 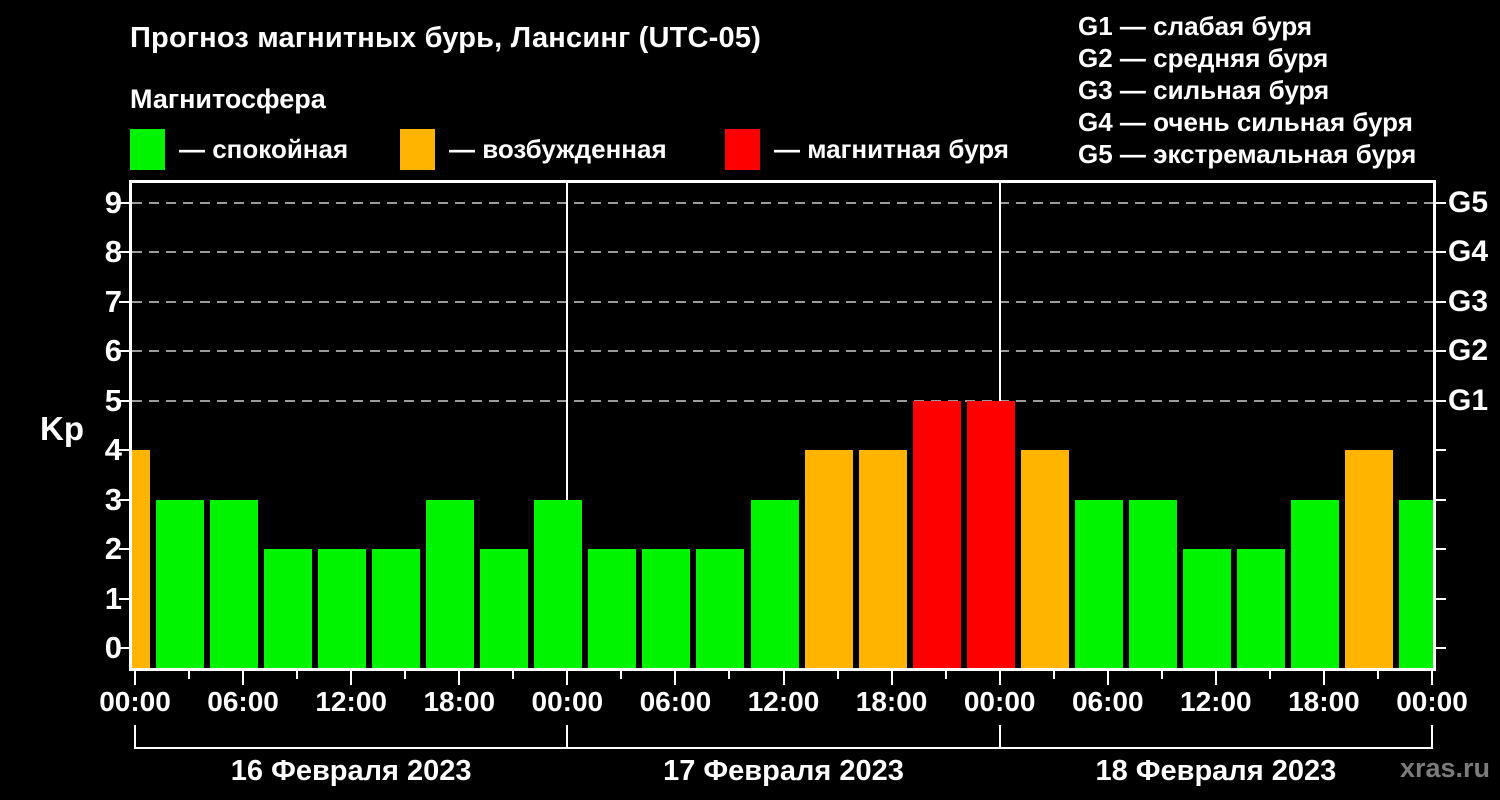 What do you see at coordinates (62, 428) in the screenshot?
I see `y-axis-title: Kp` at bounding box center [62, 428].